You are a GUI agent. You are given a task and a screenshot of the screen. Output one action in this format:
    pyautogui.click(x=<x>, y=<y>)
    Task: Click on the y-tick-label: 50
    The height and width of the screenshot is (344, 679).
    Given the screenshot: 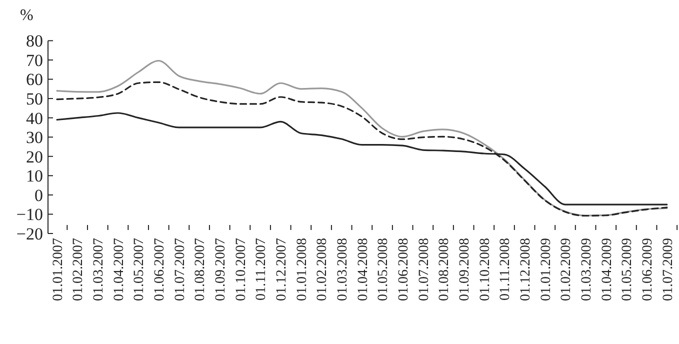 What is the action you would take?
    pyautogui.click(x=34, y=98)
    